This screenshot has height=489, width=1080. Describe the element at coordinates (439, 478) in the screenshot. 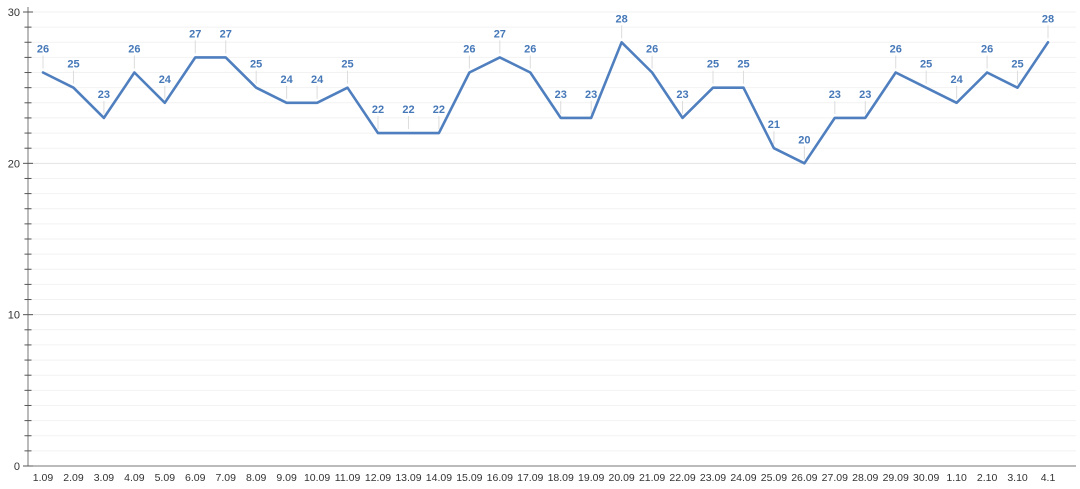

I see `x-axis-label: 14.09` at that location.